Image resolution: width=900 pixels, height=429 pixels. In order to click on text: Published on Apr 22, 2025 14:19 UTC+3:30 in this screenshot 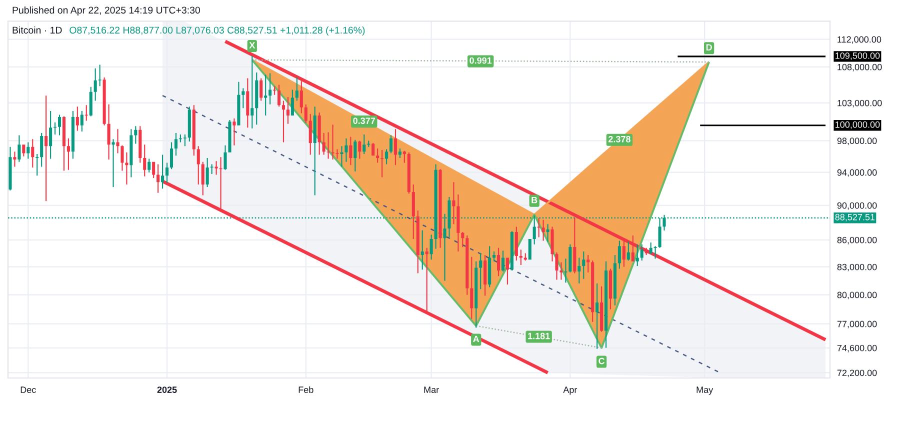, I will do `click(106, 11)`.